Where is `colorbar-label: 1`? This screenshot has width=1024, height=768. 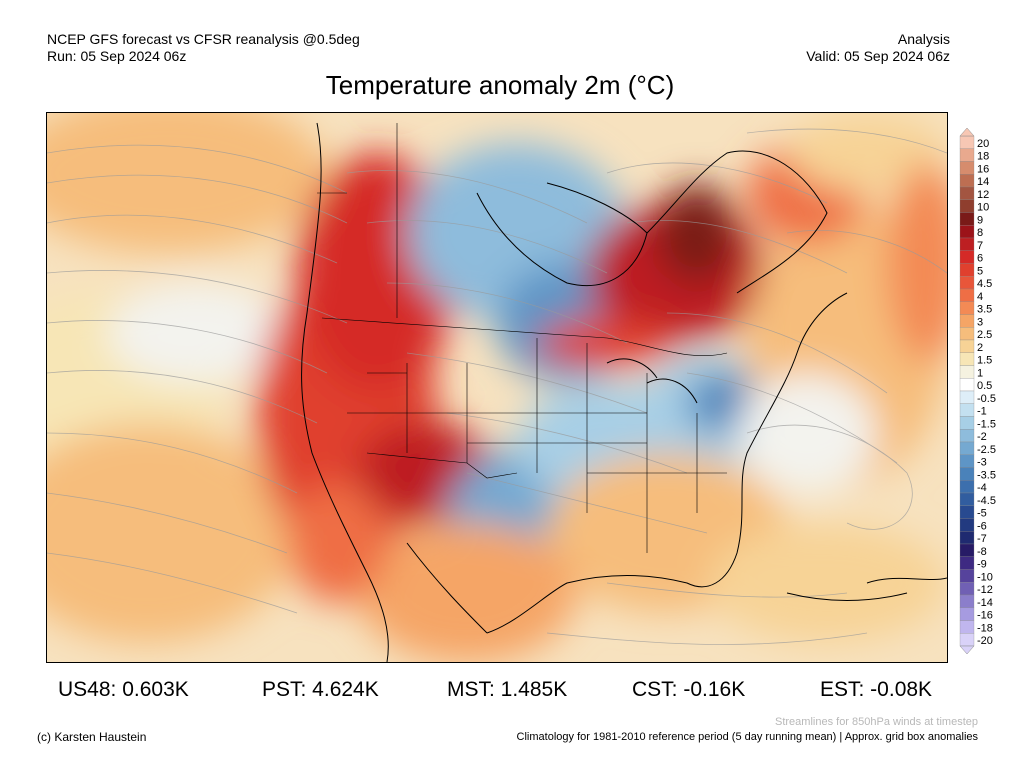
colorbar-label: 1 is located at coordinates (980, 373).